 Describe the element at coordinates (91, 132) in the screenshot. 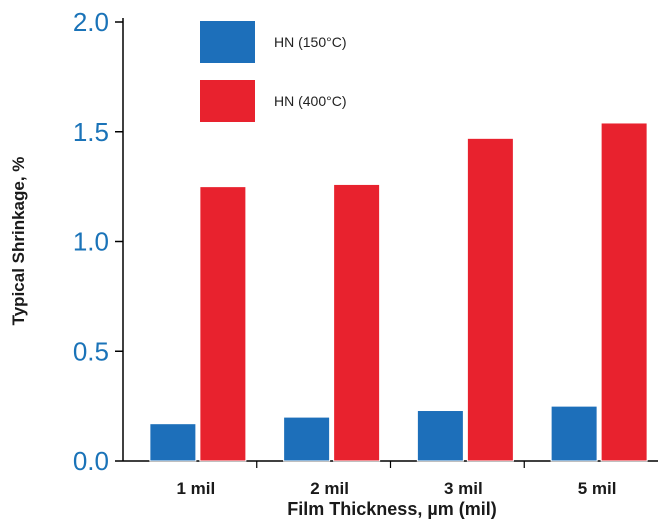

I see `y-tick-label: 1.5` at that location.